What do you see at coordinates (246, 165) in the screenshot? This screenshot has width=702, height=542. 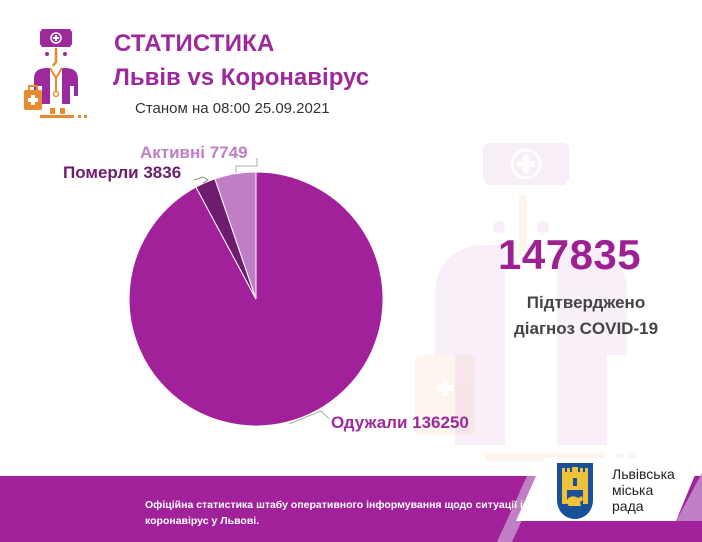 I see `leader-active` at bounding box center [246, 165].